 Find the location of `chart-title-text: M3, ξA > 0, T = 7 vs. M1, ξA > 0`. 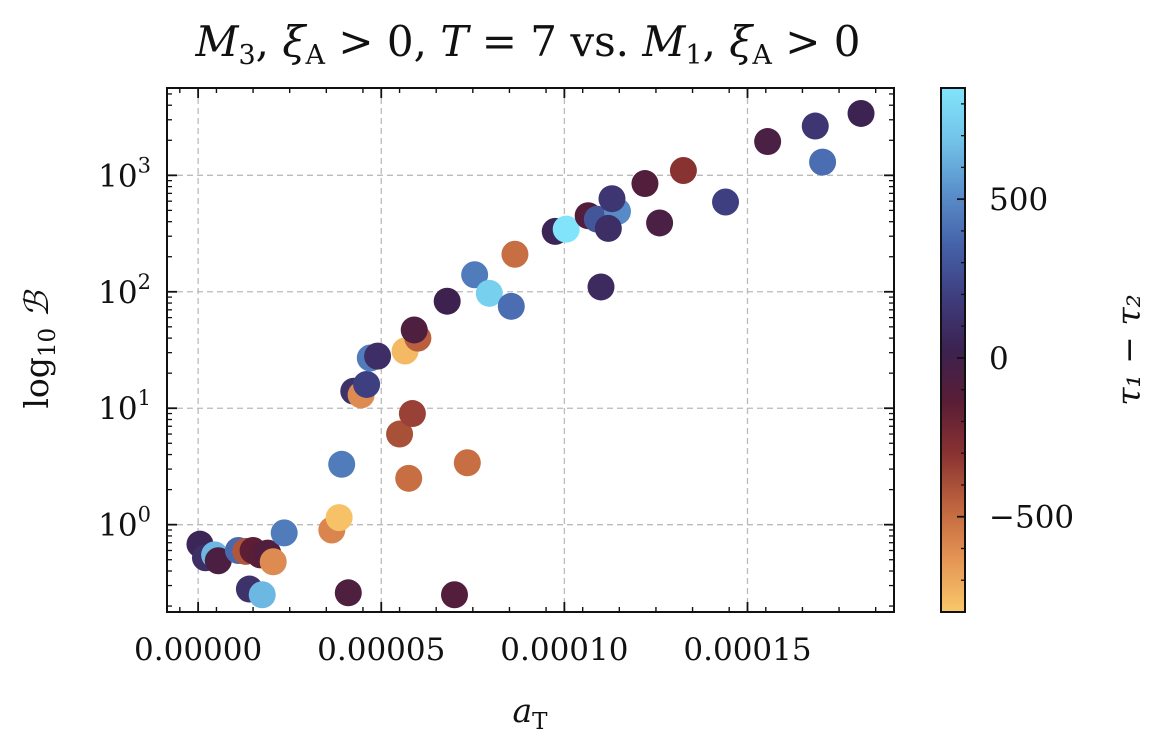

chart-title-text: M3, ξA > 0, T = 7 vs. M1, ξA > 0 is located at coordinates (527, 44).